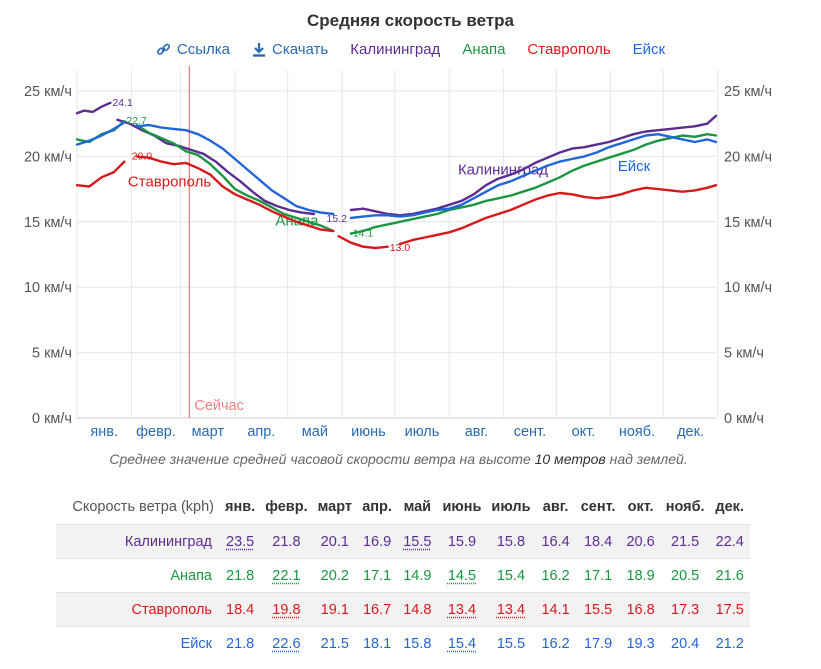  Describe the element at coordinates (240, 507) in the screenshot. I see `table-month-header: янв.` at that location.